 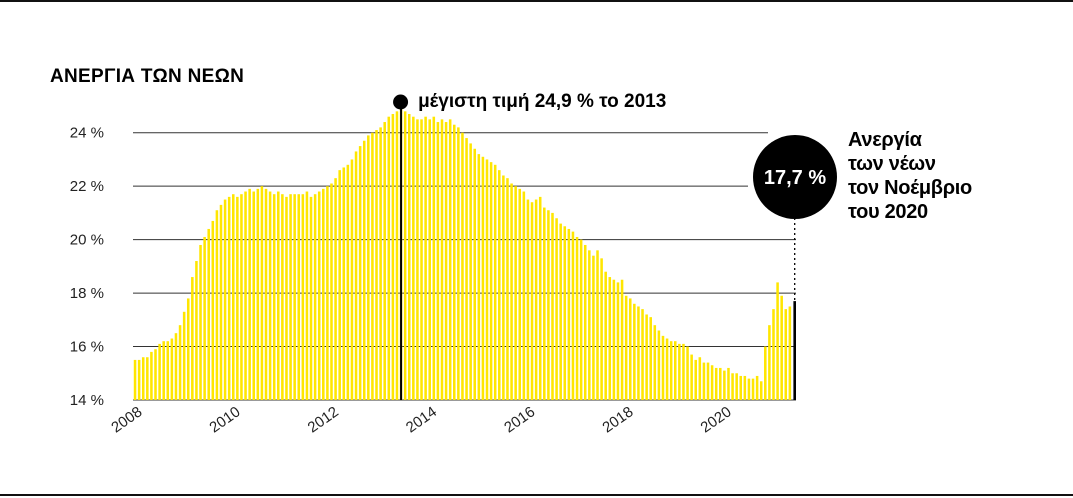 I want to click on y-tick-label: 16 %, so click(x=87, y=347).